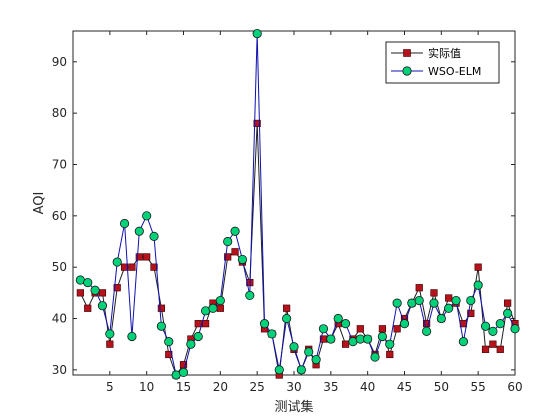  I want to click on legend-circle-marker-icon, so click(407, 71).